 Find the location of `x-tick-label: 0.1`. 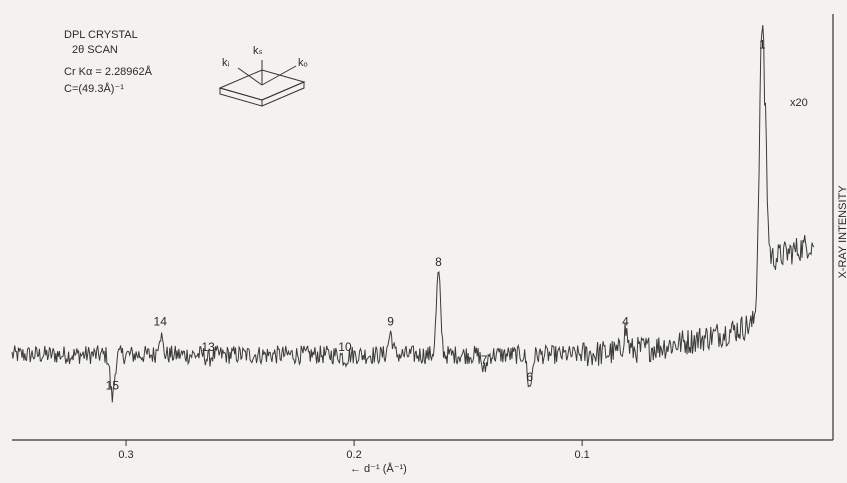

x-tick-label: 0.1 is located at coordinates (581, 455).